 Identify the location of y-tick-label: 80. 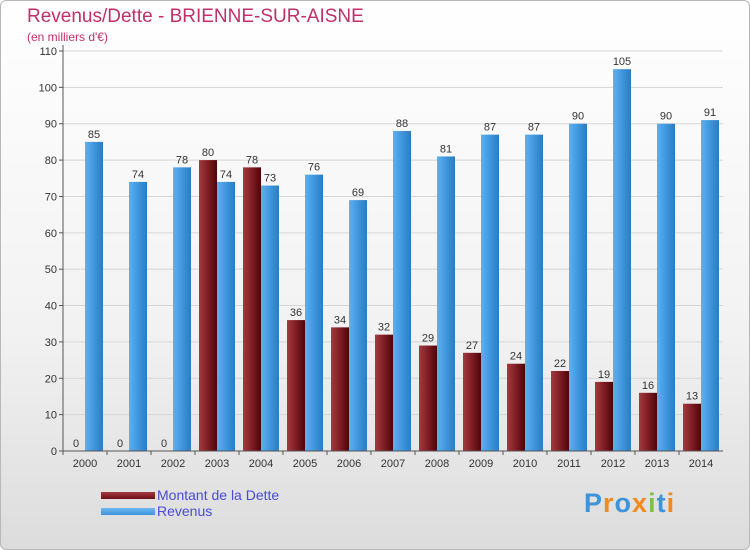
(51, 161).